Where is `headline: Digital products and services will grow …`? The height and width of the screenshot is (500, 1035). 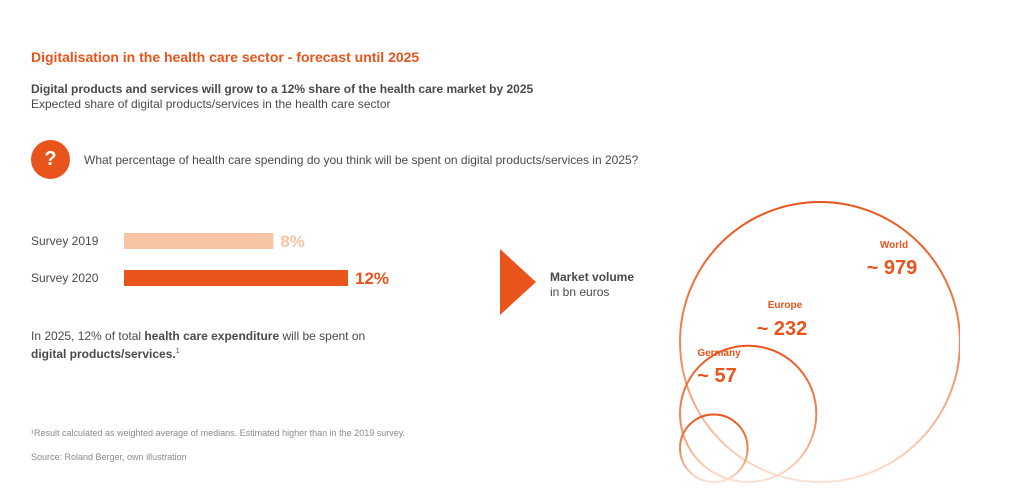
headline: Digital products and services will grow … is located at coordinates (282, 89).